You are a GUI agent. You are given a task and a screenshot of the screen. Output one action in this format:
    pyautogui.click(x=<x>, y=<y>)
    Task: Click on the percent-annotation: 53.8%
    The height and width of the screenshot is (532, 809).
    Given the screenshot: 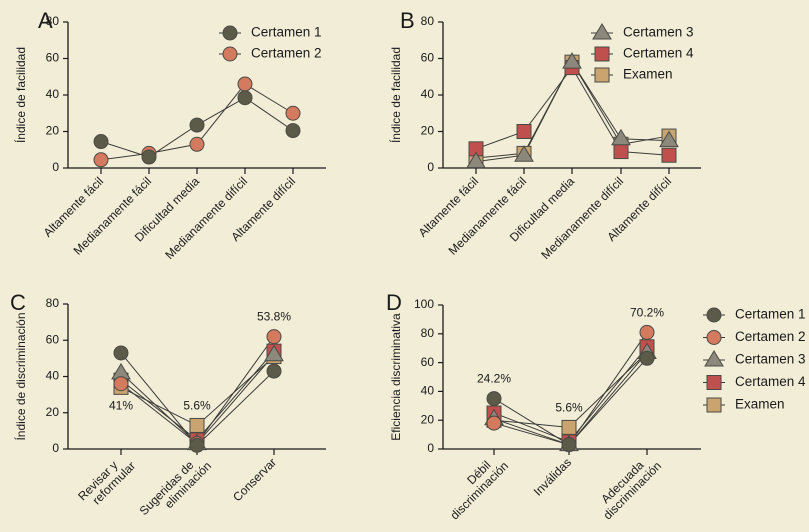 What is the action you would take?
    pyautogui.click(x=274, y=317)
    